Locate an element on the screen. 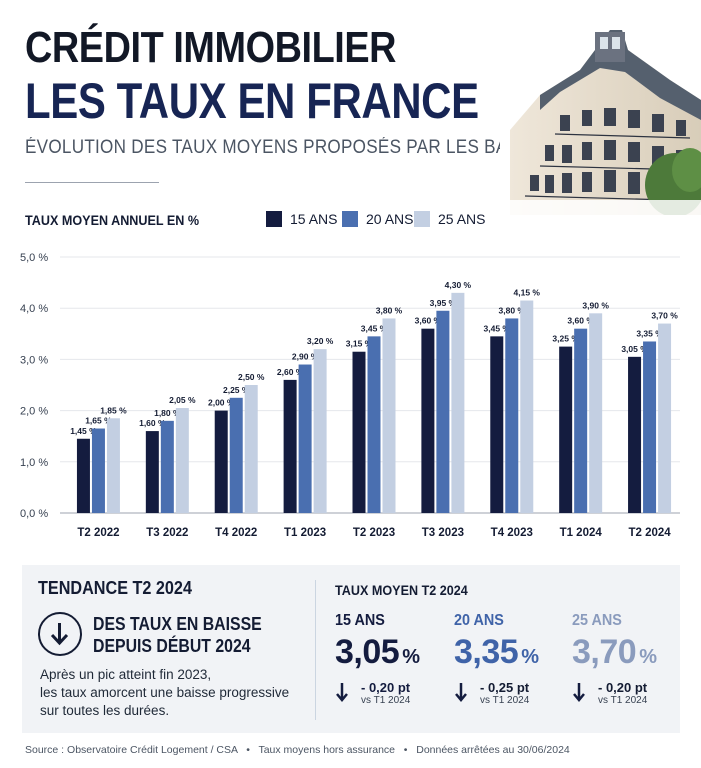 This screenshot has height=768, width=701. stat-value: 3,05% is located at coordinates (395, 654).